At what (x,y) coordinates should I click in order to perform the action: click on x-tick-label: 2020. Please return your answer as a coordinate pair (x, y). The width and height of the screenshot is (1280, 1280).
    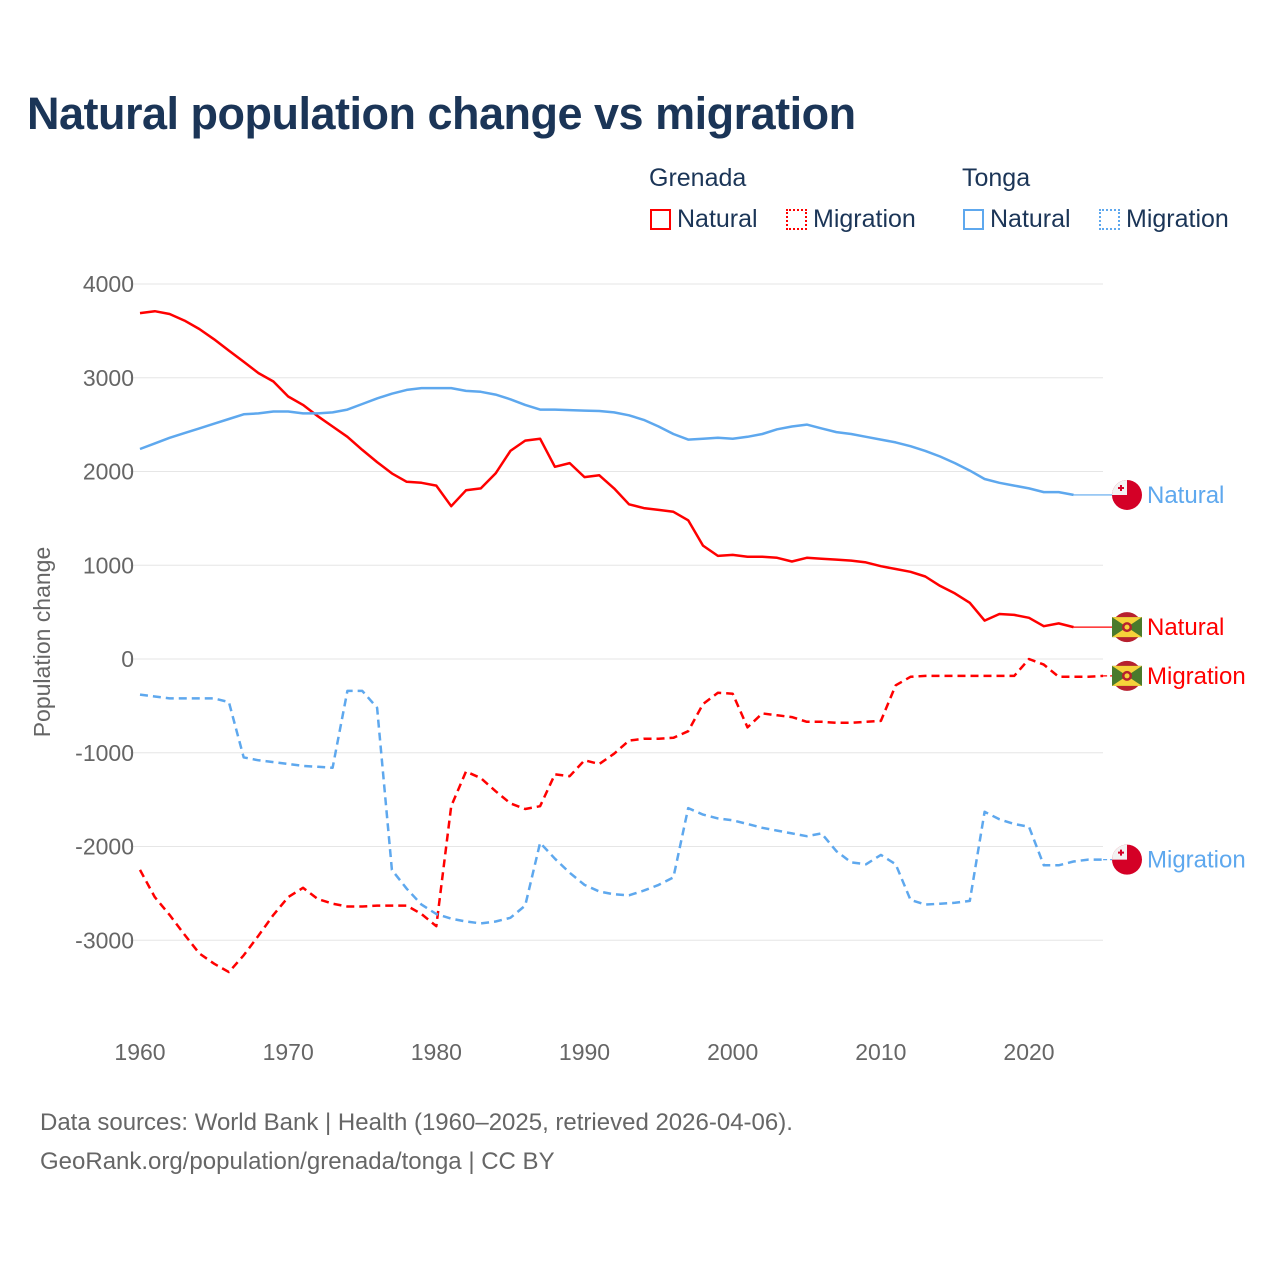
    Looking at the image, I should click on (1028, 1052).